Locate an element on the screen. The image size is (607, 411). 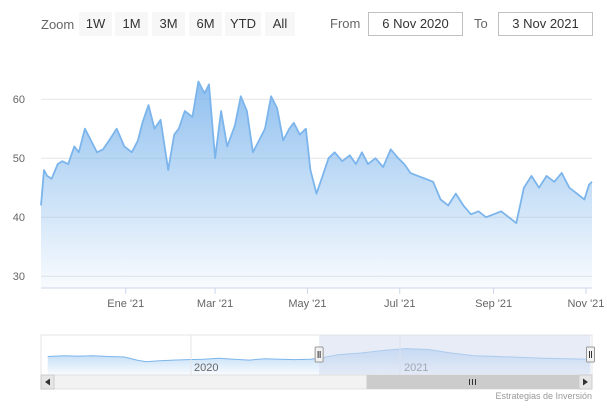
zoom-3m-button: 3M is located at coordinates (168, 24).